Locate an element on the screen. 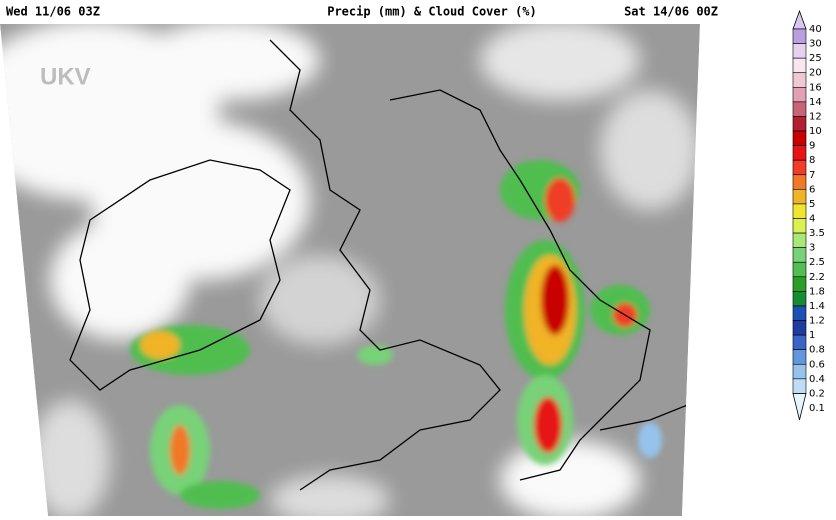 This screenshot has width=836, height=520. colorbar-label: 1.2 is located at coordinates (817, 321).